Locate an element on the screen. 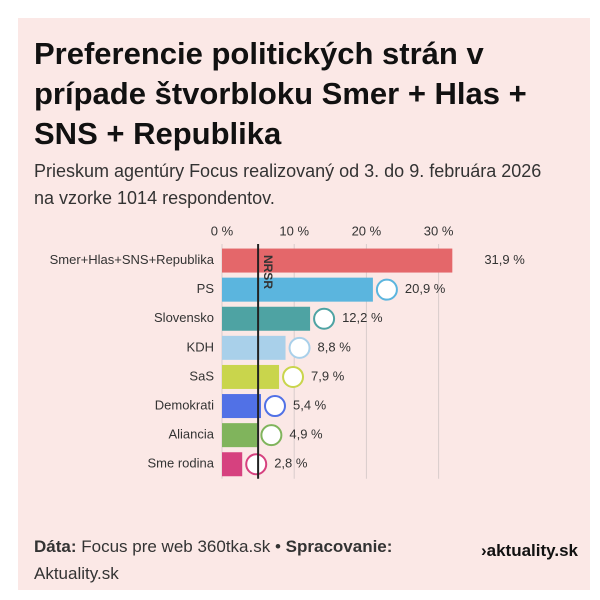  processing-label: Spracovanie: is located at coordinates (339, 546).